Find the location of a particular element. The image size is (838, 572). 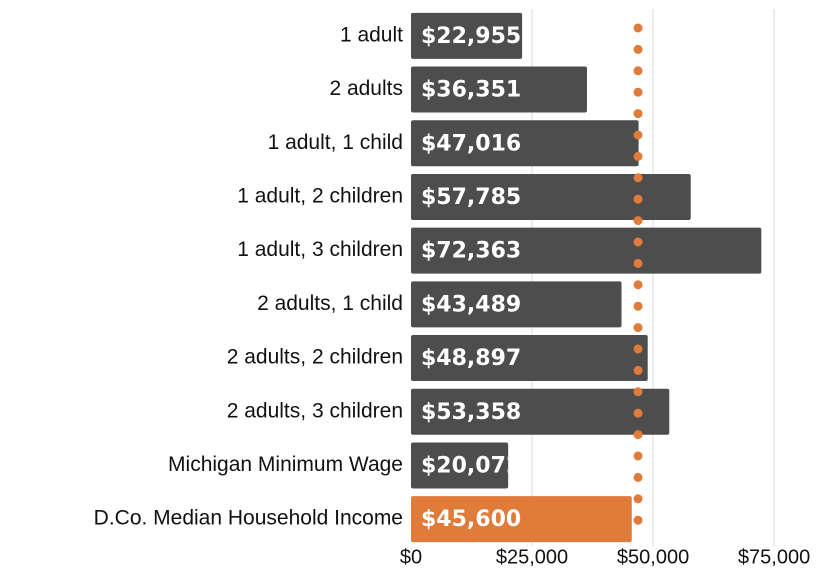

x-tick-label: $25,000 is located at coordinates (532, 557).